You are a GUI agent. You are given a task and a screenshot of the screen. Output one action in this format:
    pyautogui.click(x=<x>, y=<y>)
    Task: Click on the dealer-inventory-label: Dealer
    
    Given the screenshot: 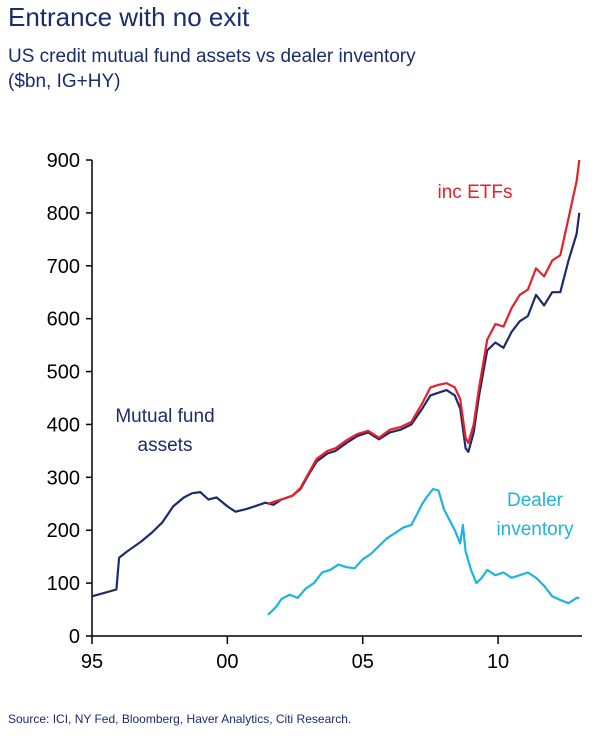 What is the action you would take?
    pyautogui.click(x=535, y=500)
    